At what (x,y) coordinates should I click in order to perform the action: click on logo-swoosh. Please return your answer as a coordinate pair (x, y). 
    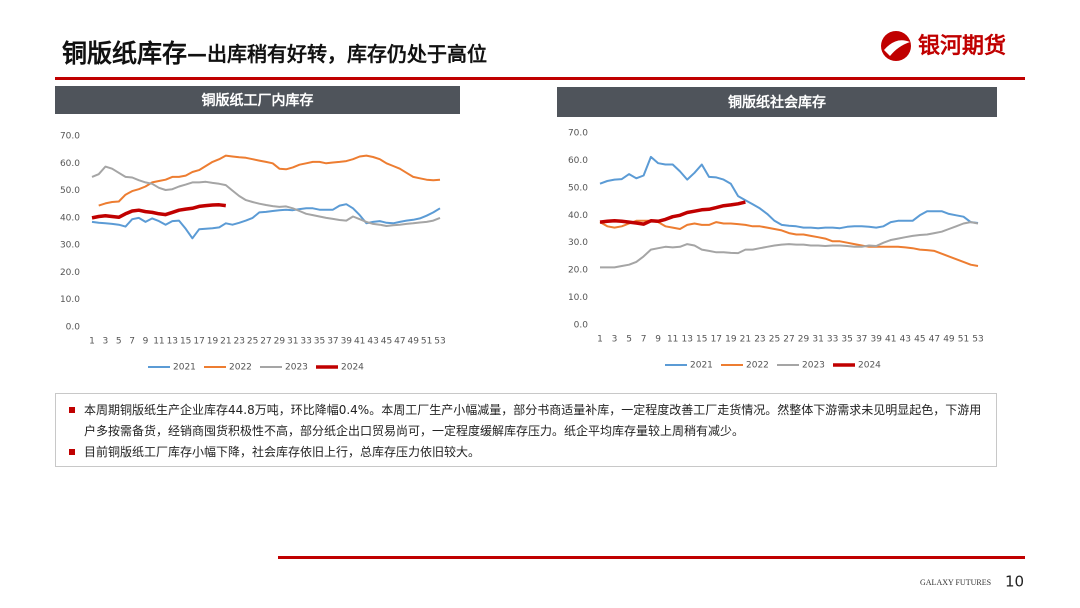
    Looking at the image, I should click on (897, 48).